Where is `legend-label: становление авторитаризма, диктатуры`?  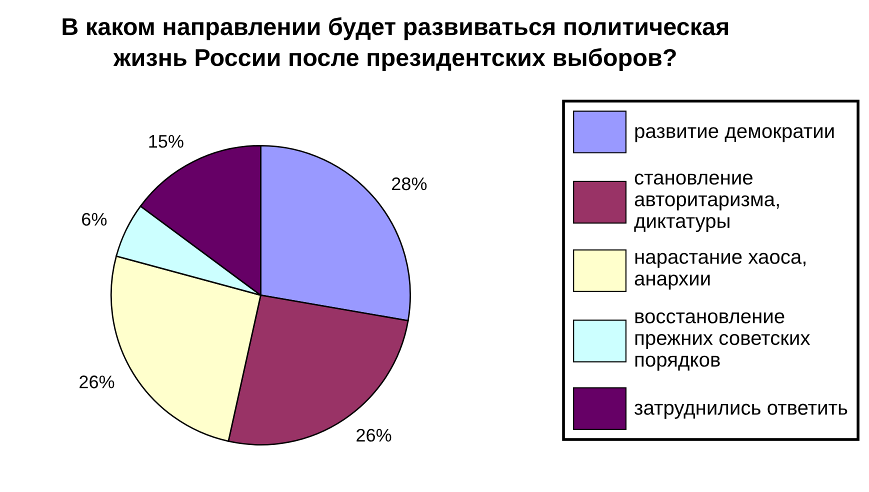
legend-label: становление авторитаризма, диктатуры is located at coordinates (706, 203).